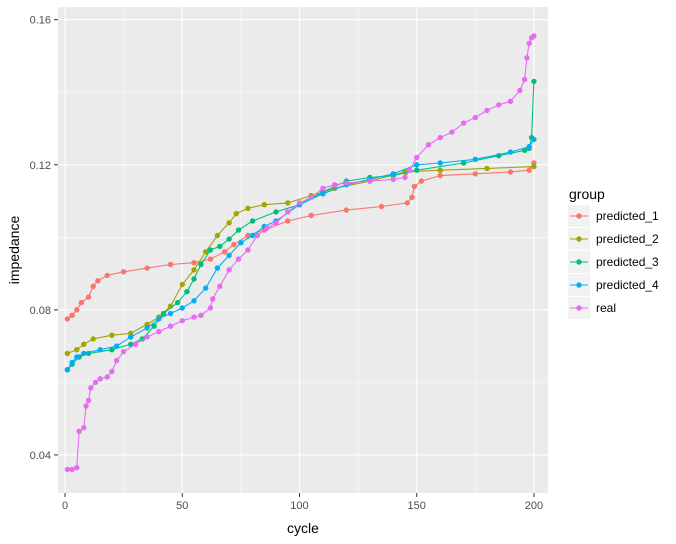 The height and width of the screenshot is (544, 676). I want to click on x-tick-label: 150, so click(417, 506).